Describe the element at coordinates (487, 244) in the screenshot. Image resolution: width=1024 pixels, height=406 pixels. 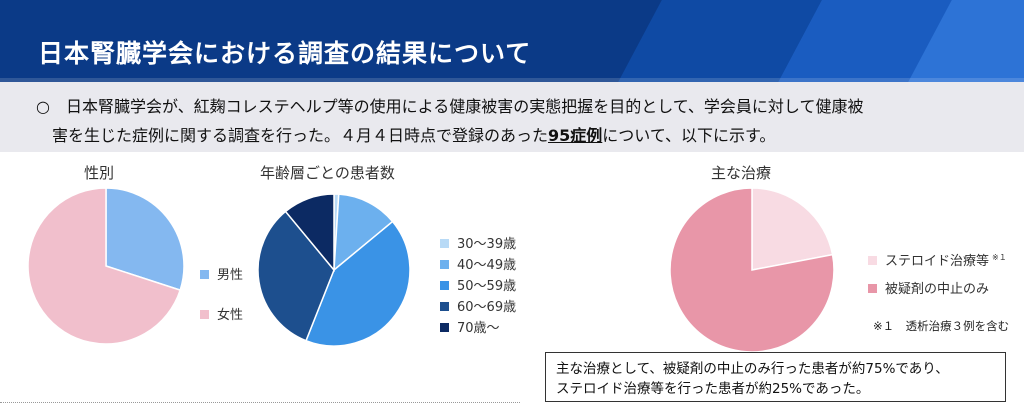
I see `age-legend-label-0: 30〜39歳` at that location.